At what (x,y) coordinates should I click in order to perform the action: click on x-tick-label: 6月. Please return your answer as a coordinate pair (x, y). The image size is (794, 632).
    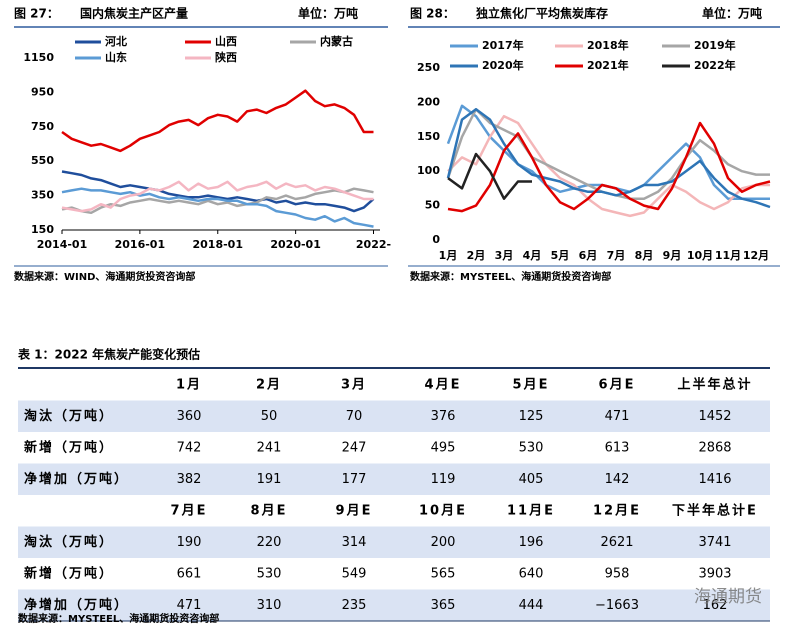
    Looking at the image, I should click on (588, 255).